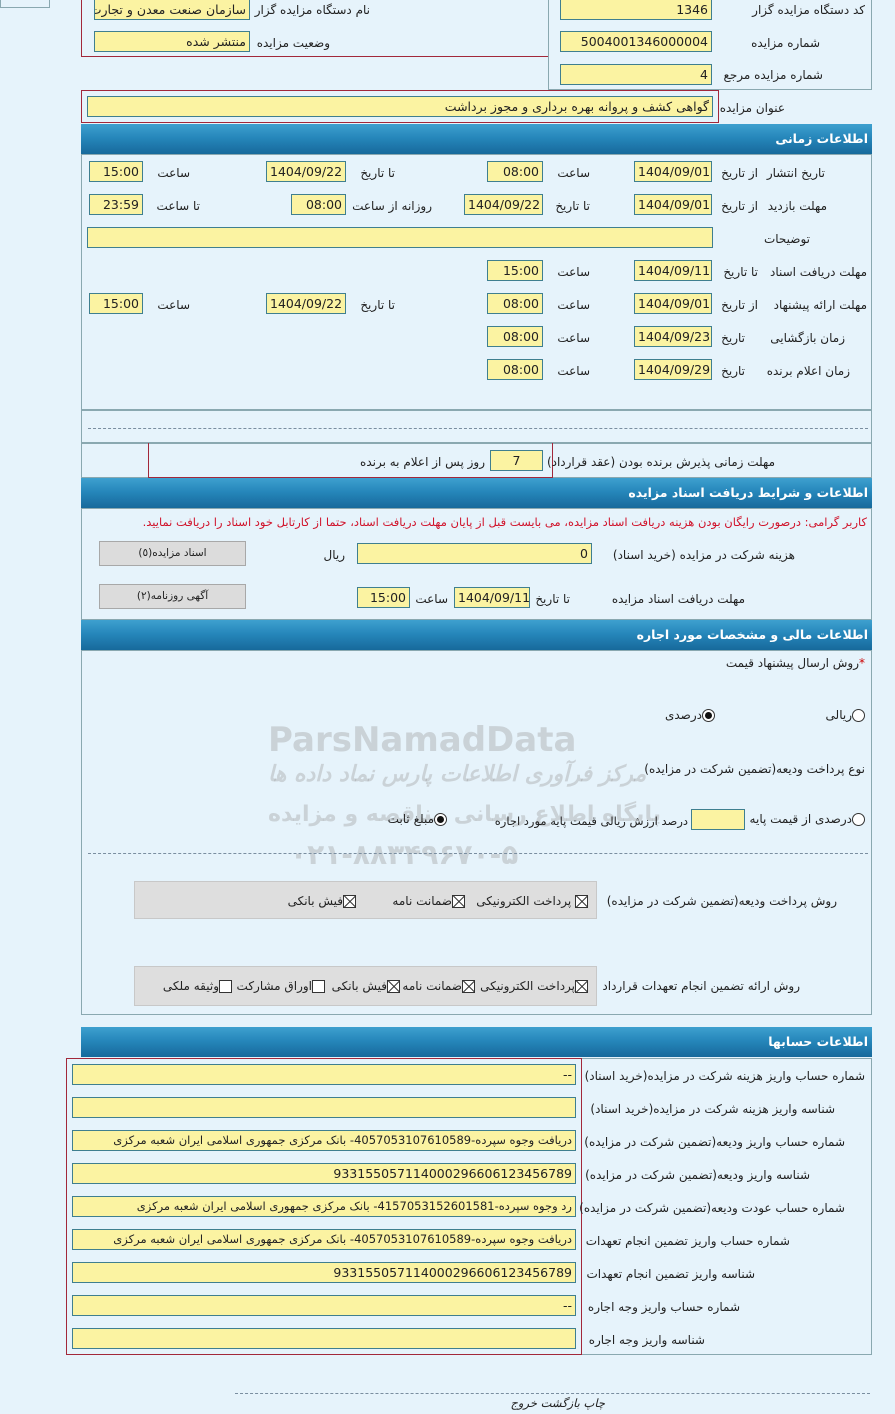 Image resolution: width=895 pixels, height=1414 pixels. What do you see at coordinates (858, 819) in the screenshot?
I see `deposit-percent-radio` at bounding box center [858, 819].